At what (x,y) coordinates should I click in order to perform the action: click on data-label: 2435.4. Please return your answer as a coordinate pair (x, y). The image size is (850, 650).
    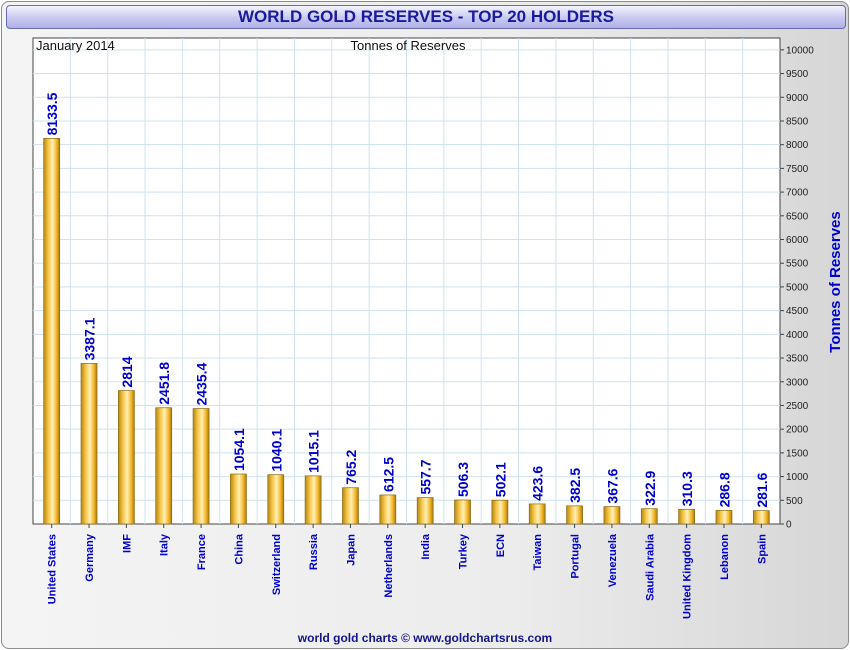
    Looking at the image, I should click on (202, 383).